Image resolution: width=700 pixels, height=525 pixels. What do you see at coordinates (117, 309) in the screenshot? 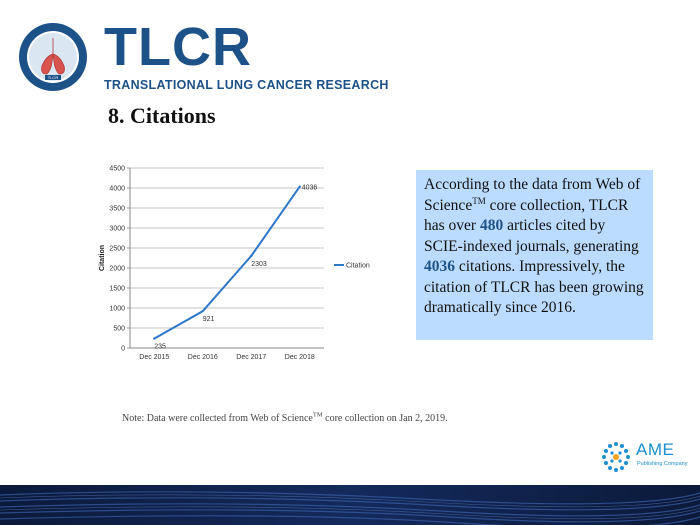
I see `y-tick-label: 1000` at bounding box center [117, 309].